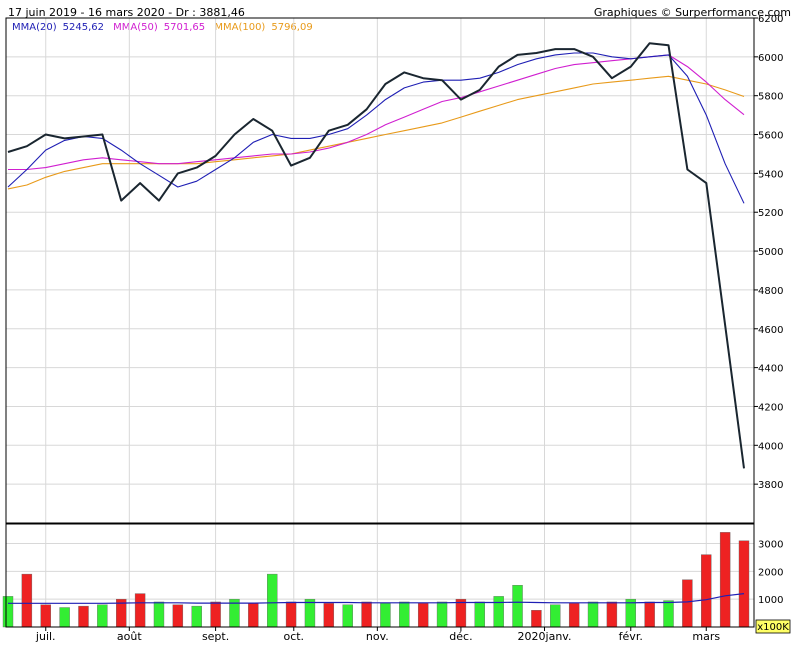 This screenshot has height=650, width=805. Describe the element at coordinates (770, 58) in the screenshot. I see `price-tick-label: 6000` at that location.